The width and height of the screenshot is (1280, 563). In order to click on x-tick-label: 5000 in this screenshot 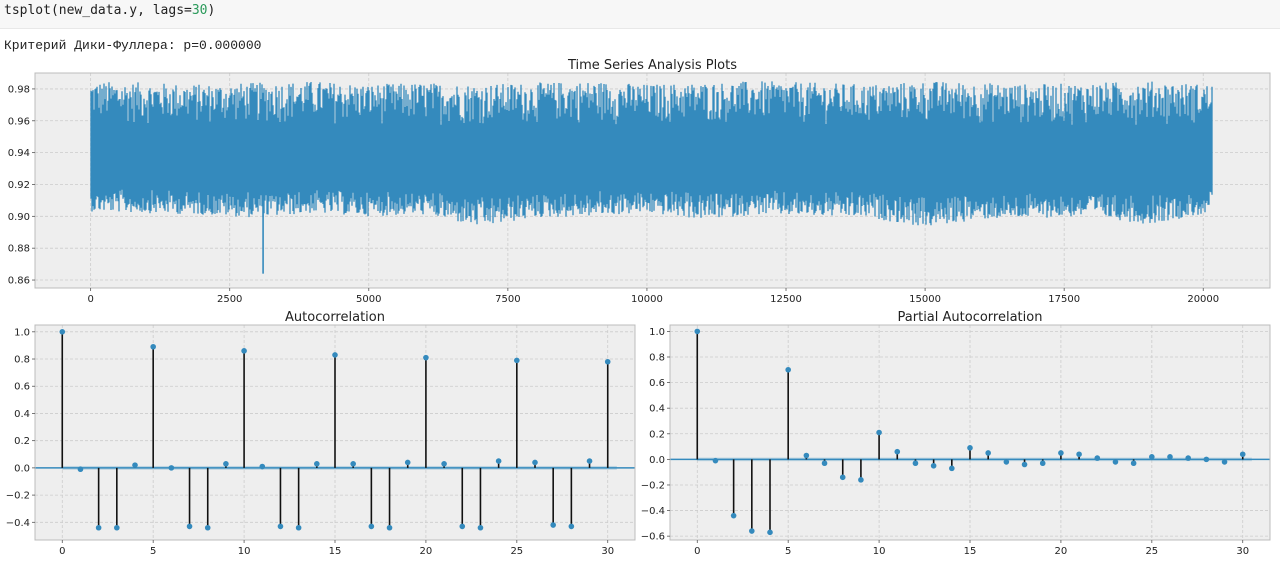, I will do `click(368, 299)`.